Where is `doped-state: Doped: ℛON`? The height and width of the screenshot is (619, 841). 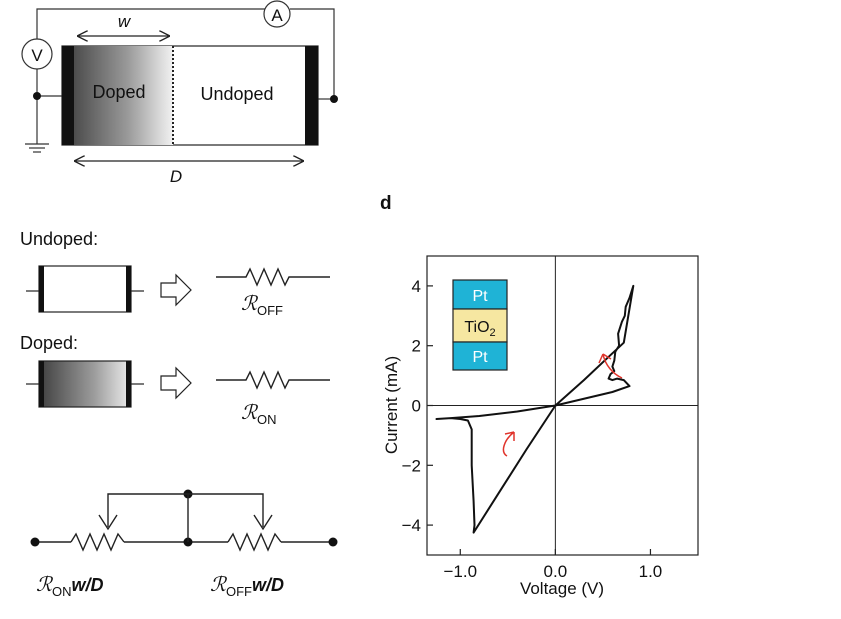
doped-state: Doped: ℛON is located at coordinates (175, 380).